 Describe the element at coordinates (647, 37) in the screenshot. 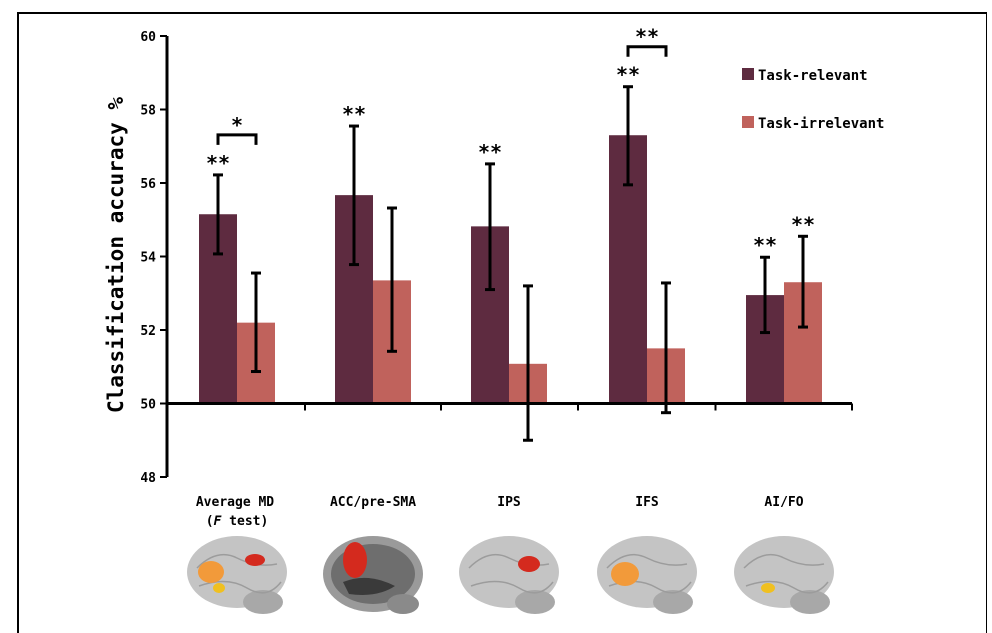

I see `comparison-label: **` at that location.